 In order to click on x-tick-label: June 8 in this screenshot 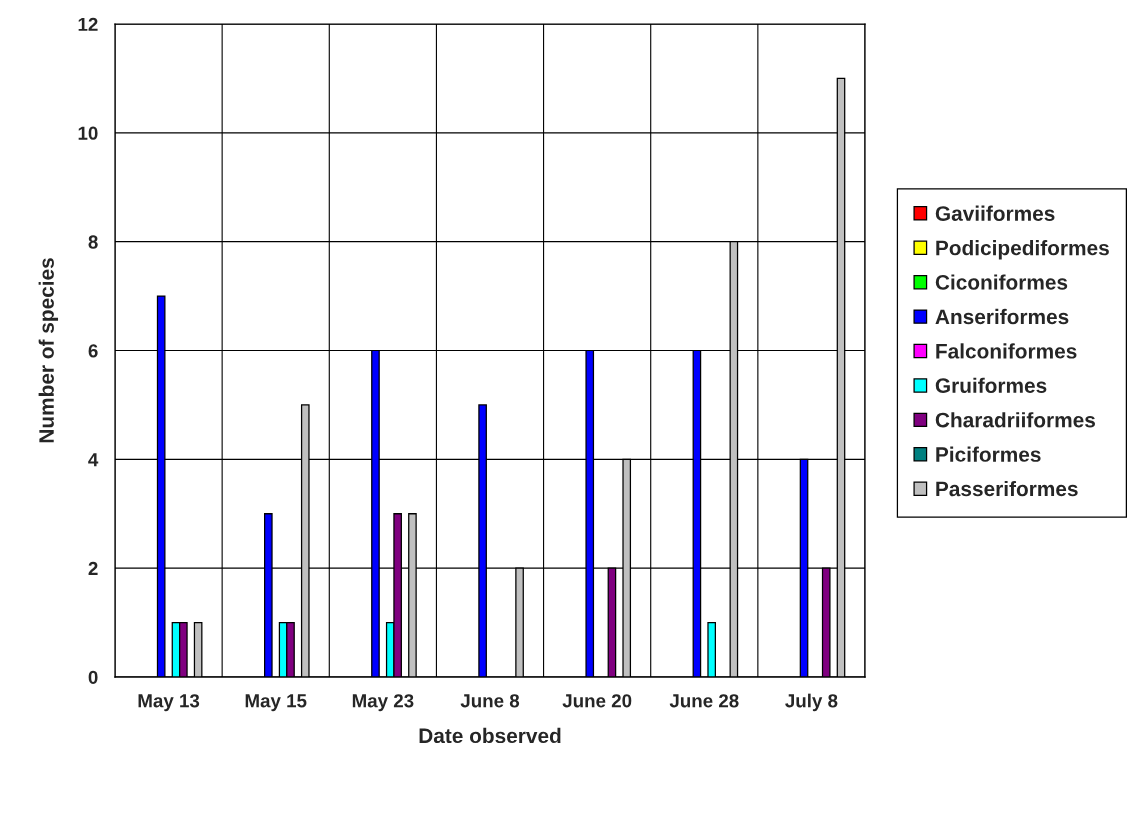, I will do `click(490, 701)`.